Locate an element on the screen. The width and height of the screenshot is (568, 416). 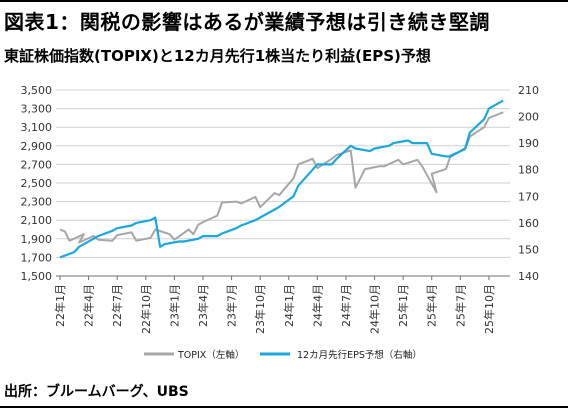
legend-label: 12カ月先行EPS予想（右軸） is located at coordinates (359, 355).